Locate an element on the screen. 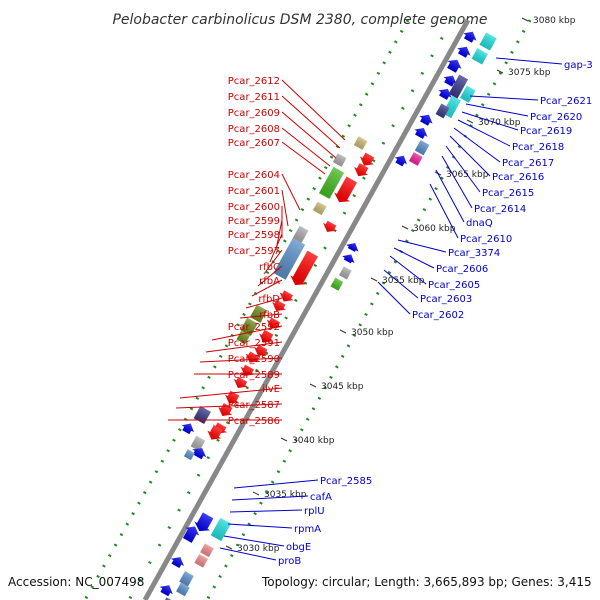 The width and height of the screenshot is (600, 600). left-label-text: rfbB is located at coordinates (269, 315).